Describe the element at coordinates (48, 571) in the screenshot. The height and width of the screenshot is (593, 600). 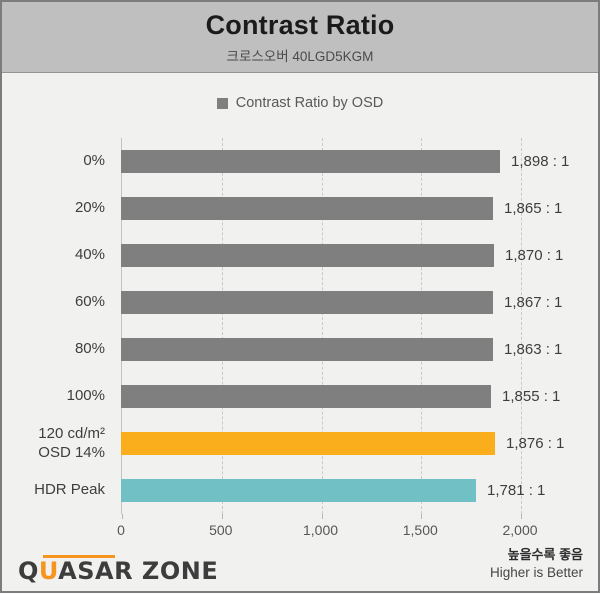
I see `logo-text-u: U` at that location.